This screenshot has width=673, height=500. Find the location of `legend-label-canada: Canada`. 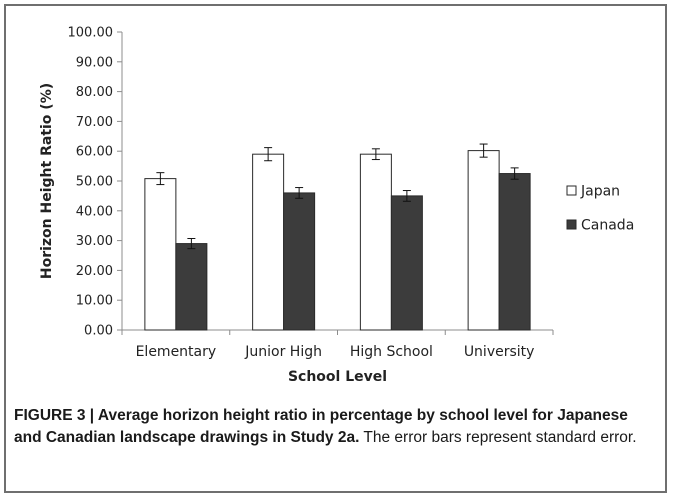

legend-label-canada: Canada is located at coordinates (607, 226).